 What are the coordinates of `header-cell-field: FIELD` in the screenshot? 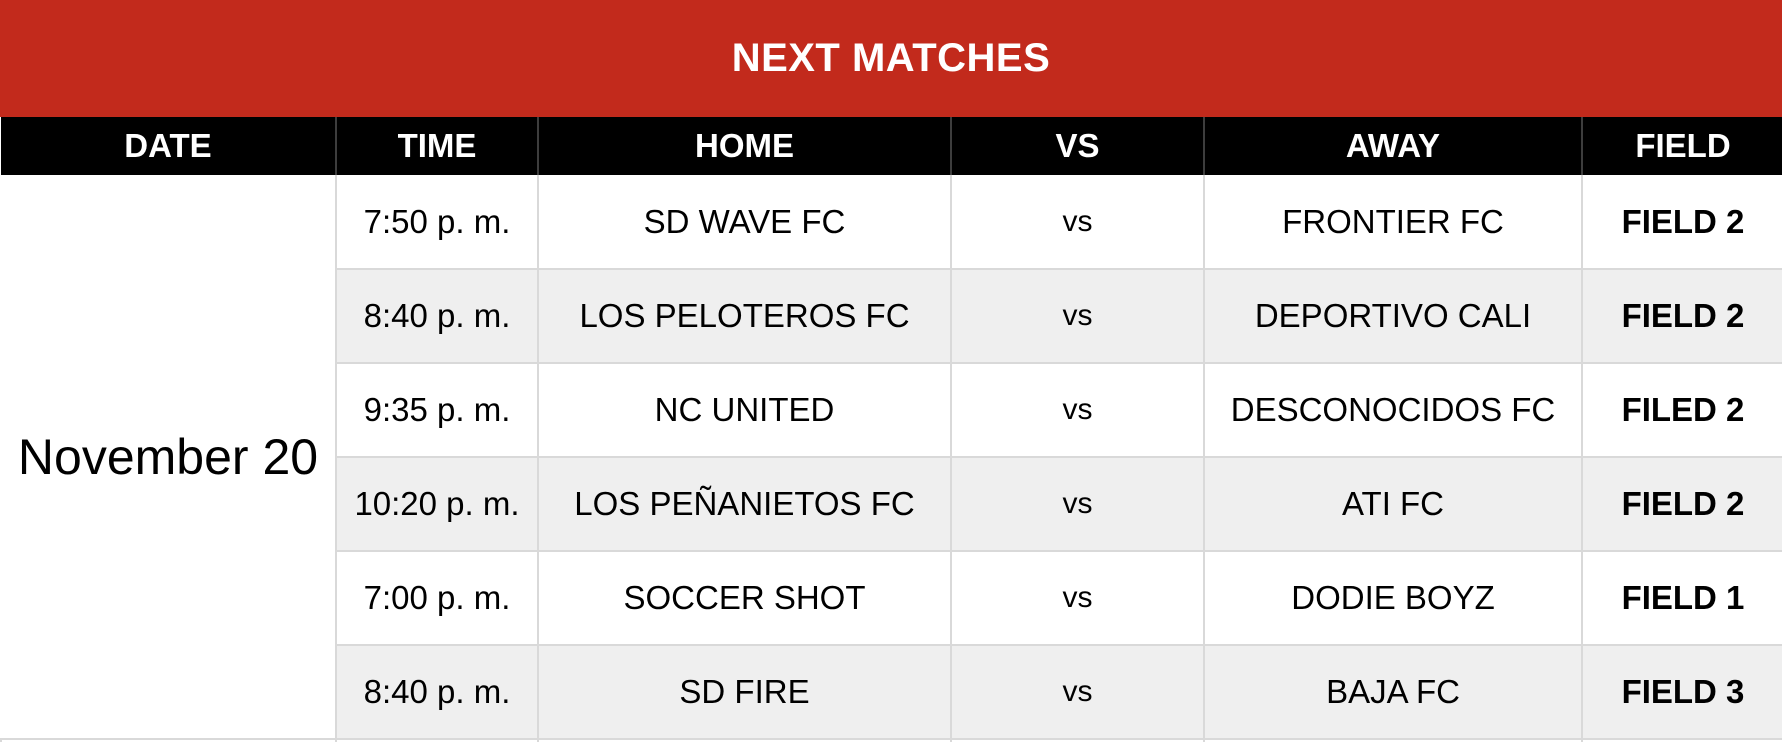 It's located at (1681, 146).